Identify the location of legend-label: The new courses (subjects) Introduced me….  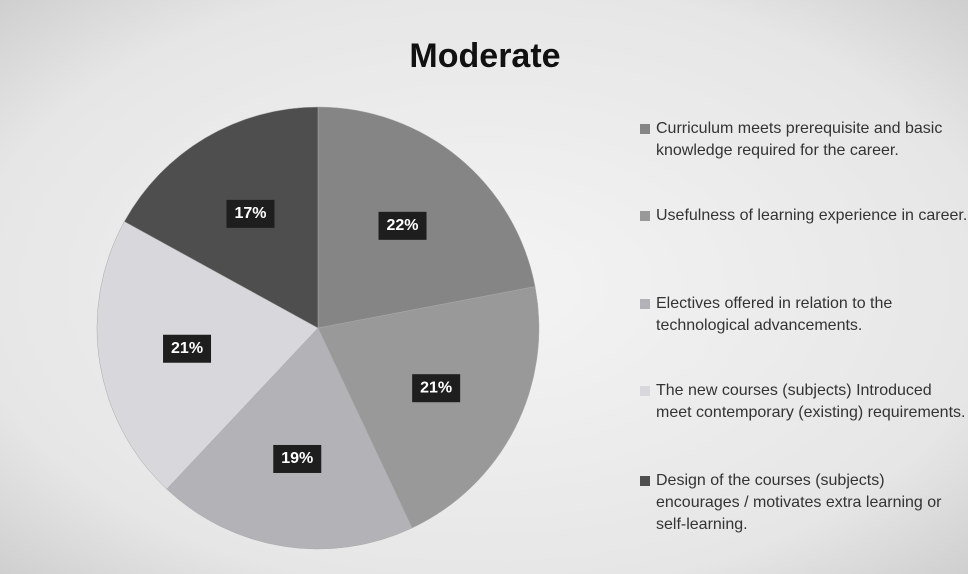
(811, 401).